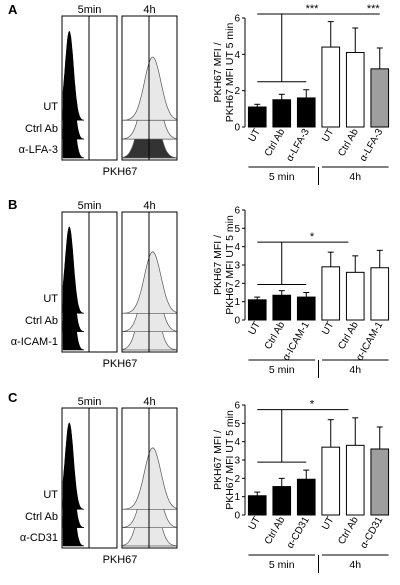 Image resolution: width=400 pixels, height=585 pixels. Describe the element at coordinates (34, 342) in the screenshot. I see `hist-row-label: α-ICAM-1` at that location.